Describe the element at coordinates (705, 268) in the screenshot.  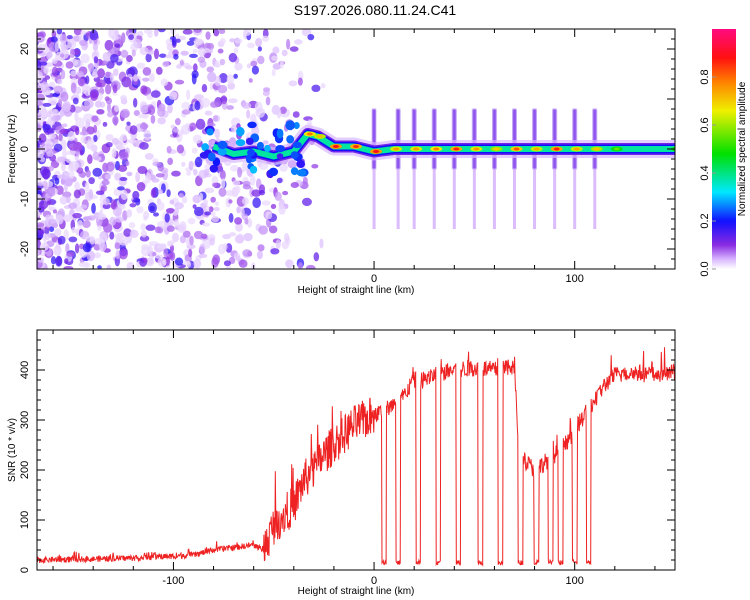
I see `colorbar-tick-label: 0.0` at that location.